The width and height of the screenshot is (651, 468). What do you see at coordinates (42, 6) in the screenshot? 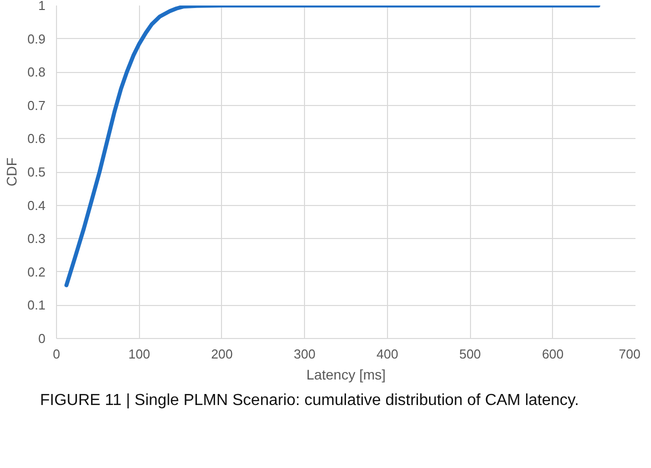
I see `y-tick-label: 1` at bounding box center [42, 6].